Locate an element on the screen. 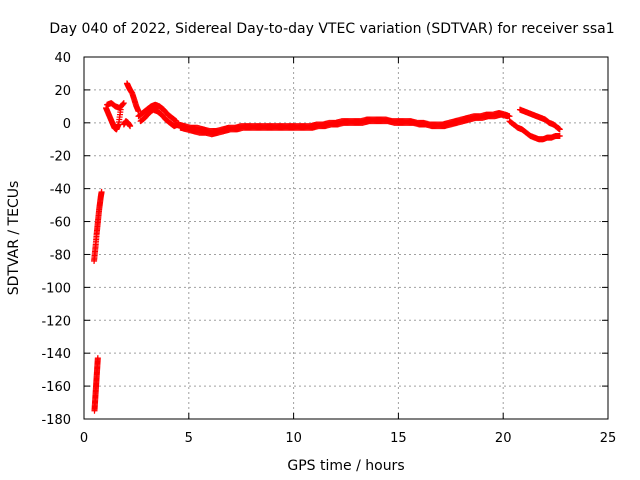  y-tick-label: -20 is located at coordinates (60, 157).